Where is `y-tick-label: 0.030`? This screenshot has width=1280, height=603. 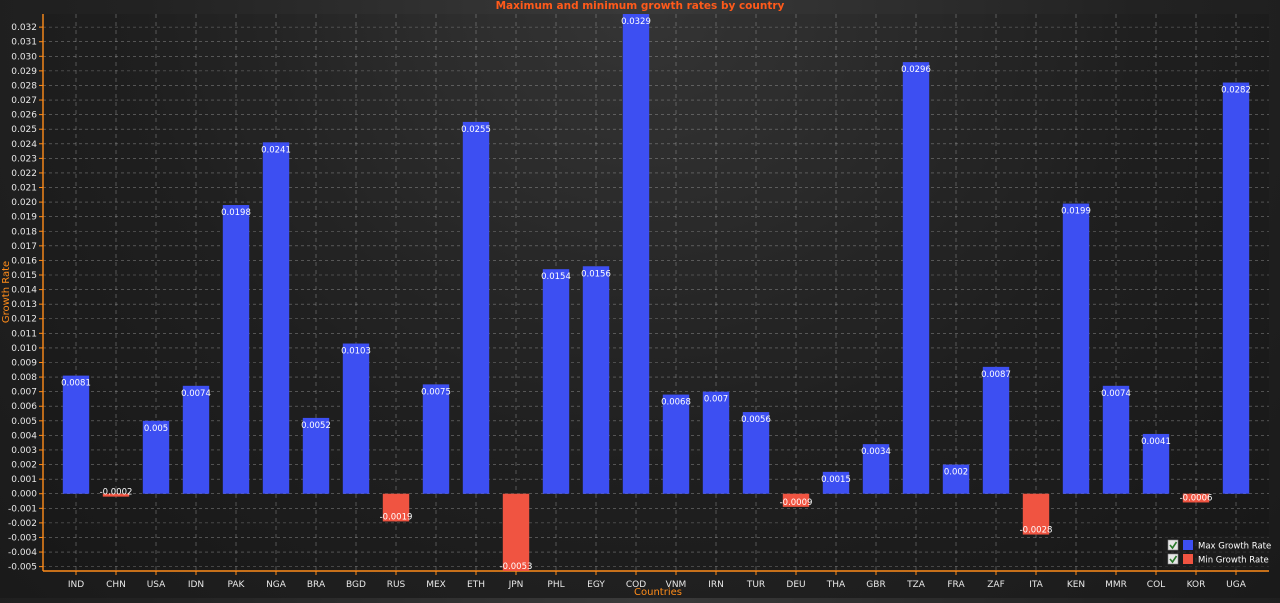 y-tick-label: 0.030 is located at coordinates (24, 57).